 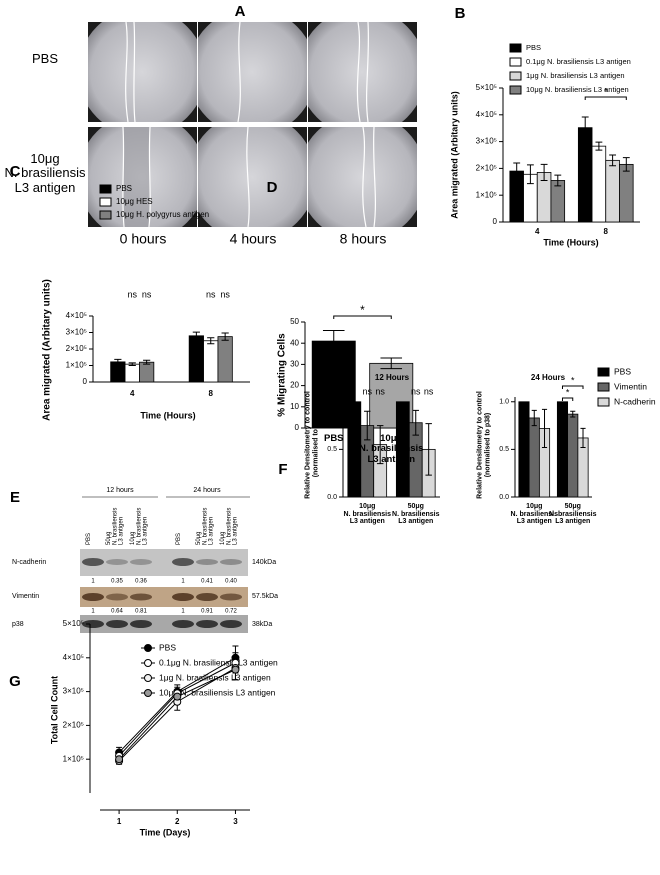 I want to click on quantity: 1, so click(x=183, y=582).